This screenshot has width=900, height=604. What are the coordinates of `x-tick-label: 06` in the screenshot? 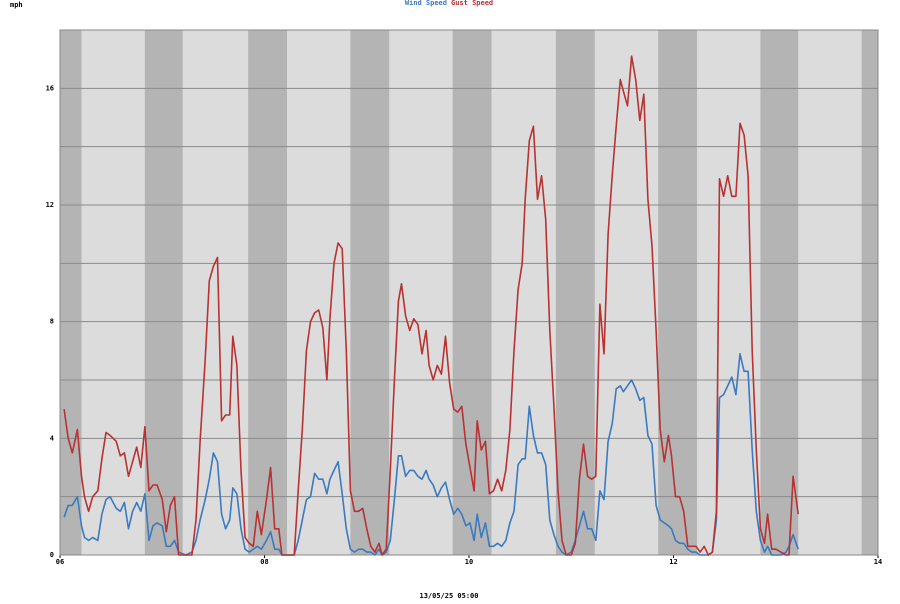 It's located at (60, 562).